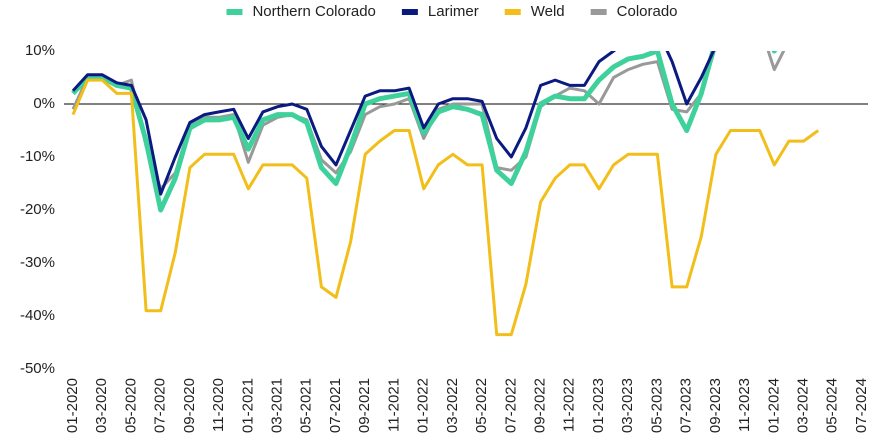 The image size is (884, 439). What do you see at coordinates (481, 405) in the screenshot?
I see `x-tick-label: 05-2022` at bounding box center [481, 405].